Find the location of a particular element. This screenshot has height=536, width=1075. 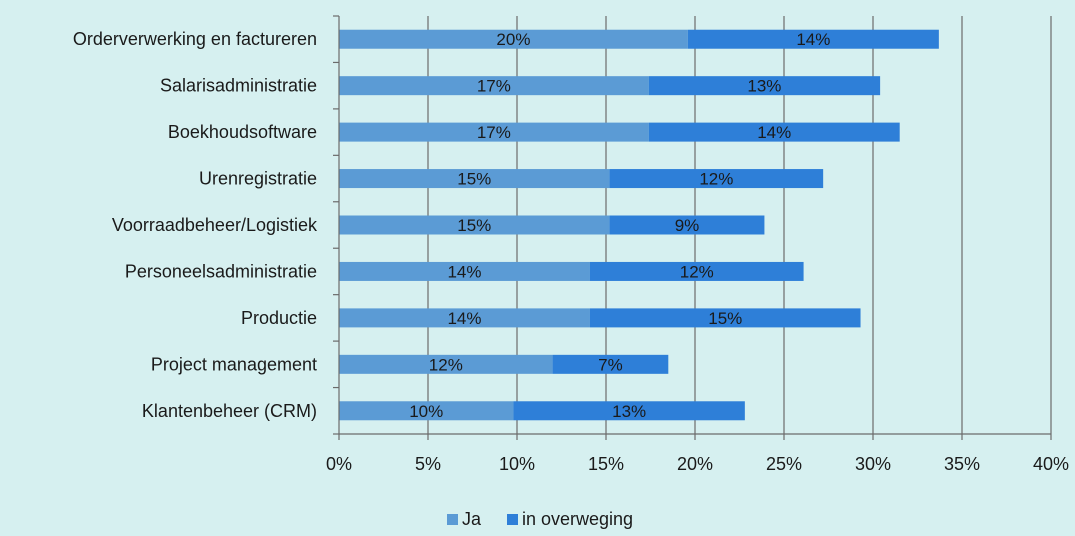

category-label: Personeelsadministratie is located at coordinates (221, 271).